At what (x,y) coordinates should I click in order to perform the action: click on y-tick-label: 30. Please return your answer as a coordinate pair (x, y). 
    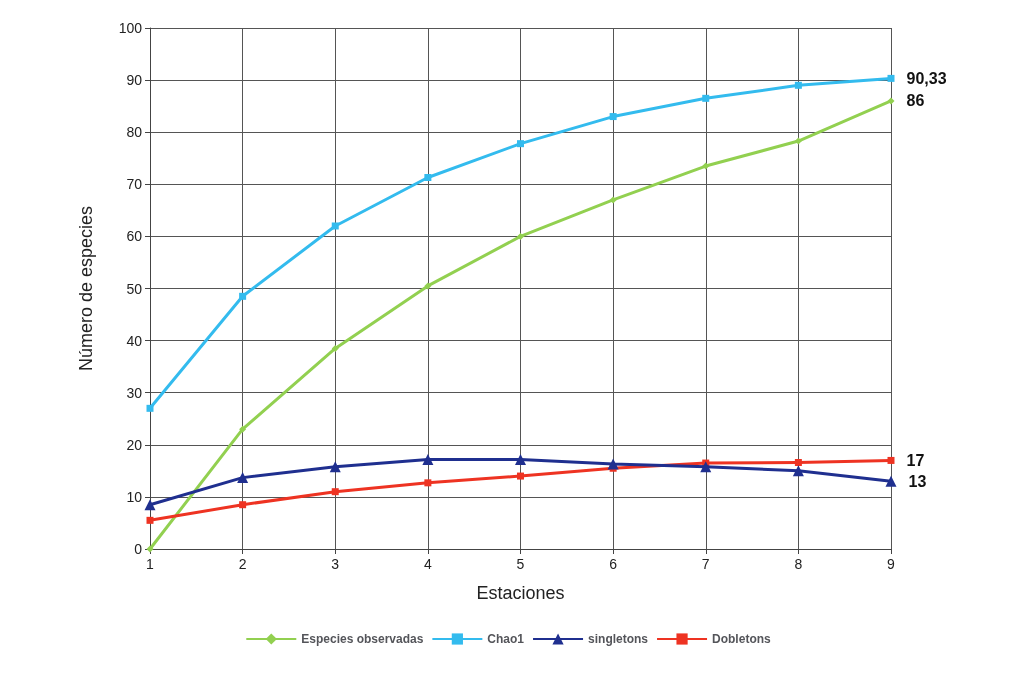
    Looking at the image, I should click on (134, 392).